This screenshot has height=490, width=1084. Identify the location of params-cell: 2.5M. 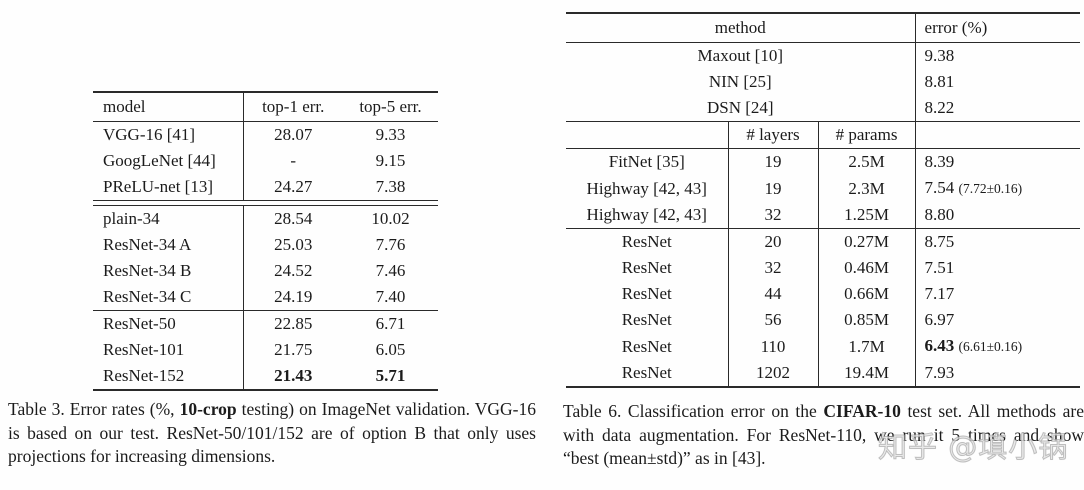
(866, 161).